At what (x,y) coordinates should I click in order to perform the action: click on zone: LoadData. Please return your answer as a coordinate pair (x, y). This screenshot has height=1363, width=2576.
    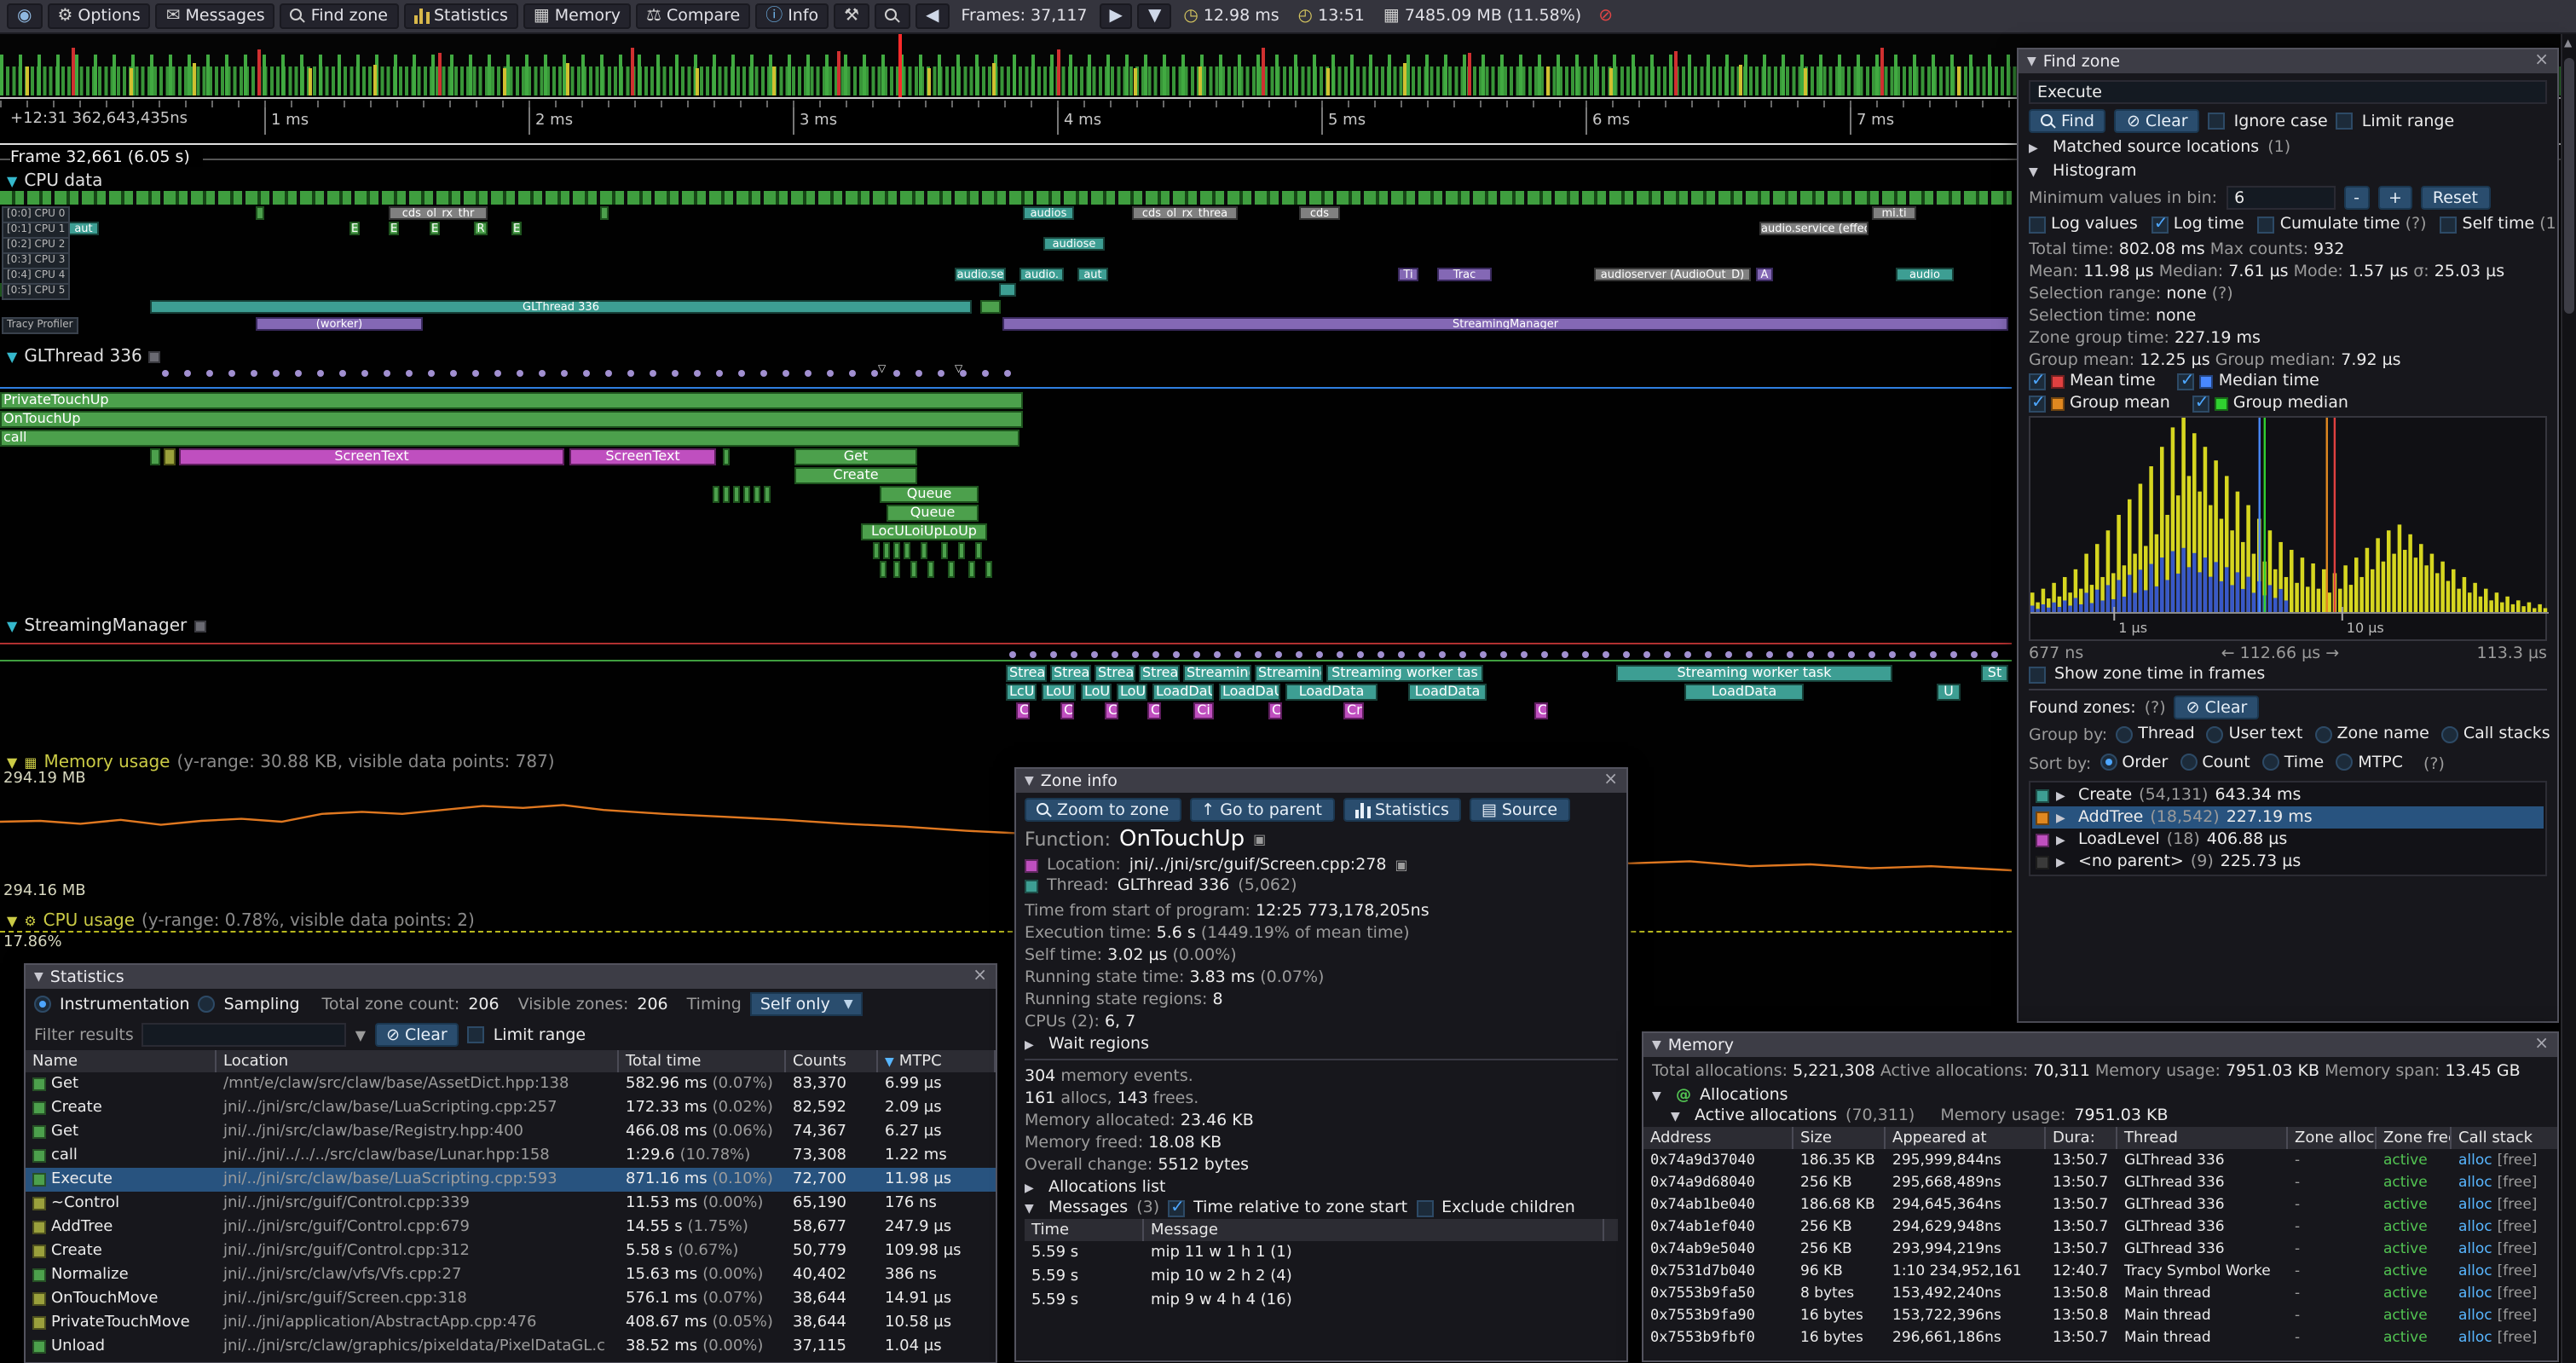
    Looking at the image, I should click on (1331, 692).